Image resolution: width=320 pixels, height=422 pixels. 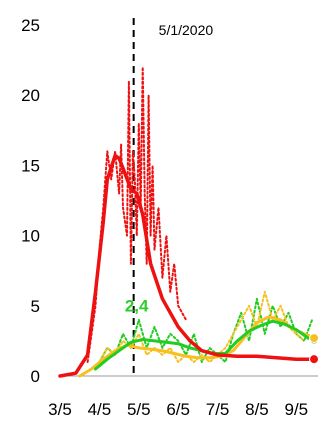 What do you see at coordinates (314, 349) in the screenshot?
I see `end-markers` at bounding box center [314, 349].